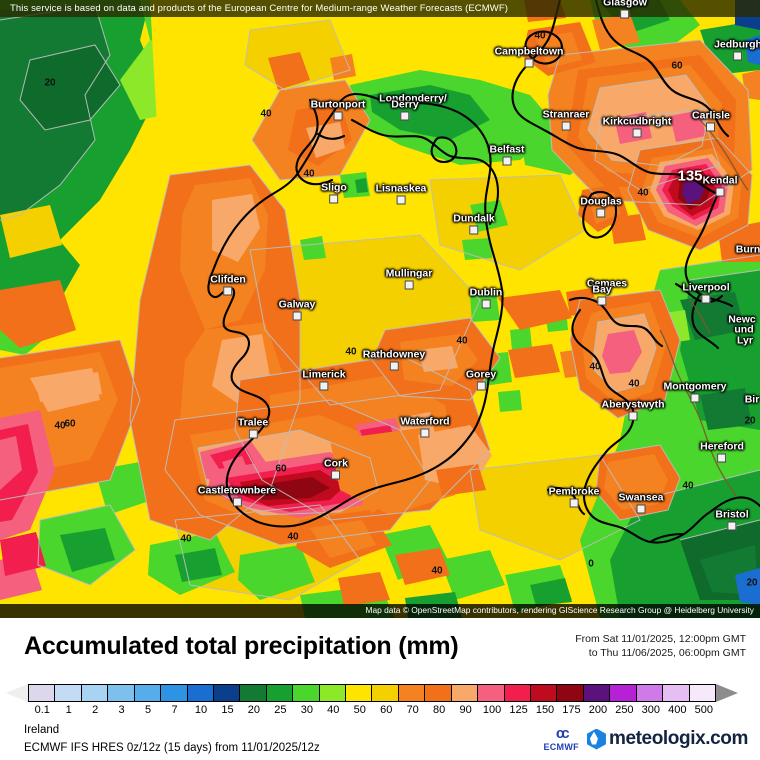 Image resolution: width=760 pixels, height=760 pixels. Describe the element at coordinates (561, 747) in the screenshot. I see `ecmwf-logo-text: ECMWF` at that location.